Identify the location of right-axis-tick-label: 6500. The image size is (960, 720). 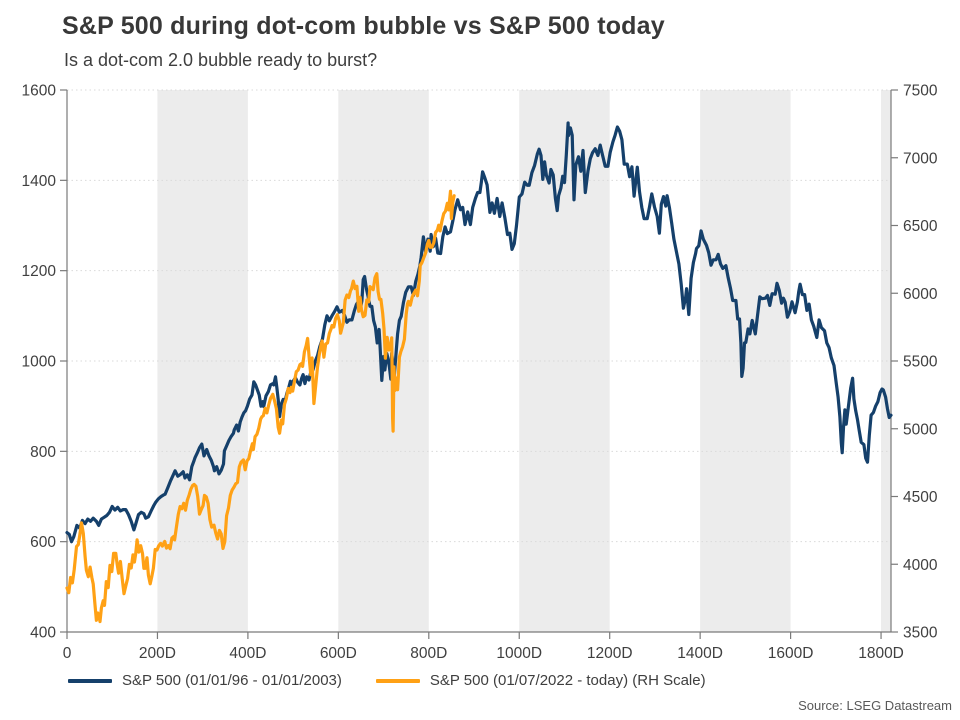
(920, 226).